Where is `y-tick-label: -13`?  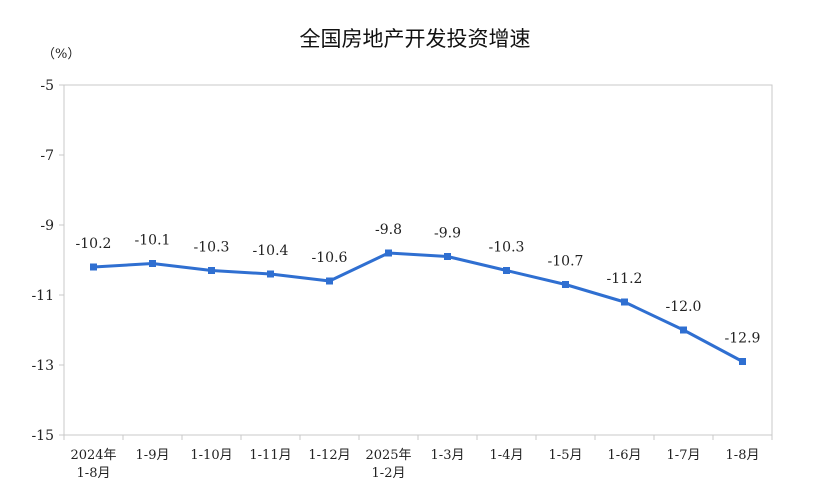 y-tick-label: -13 is located at coordinates (42, 366).